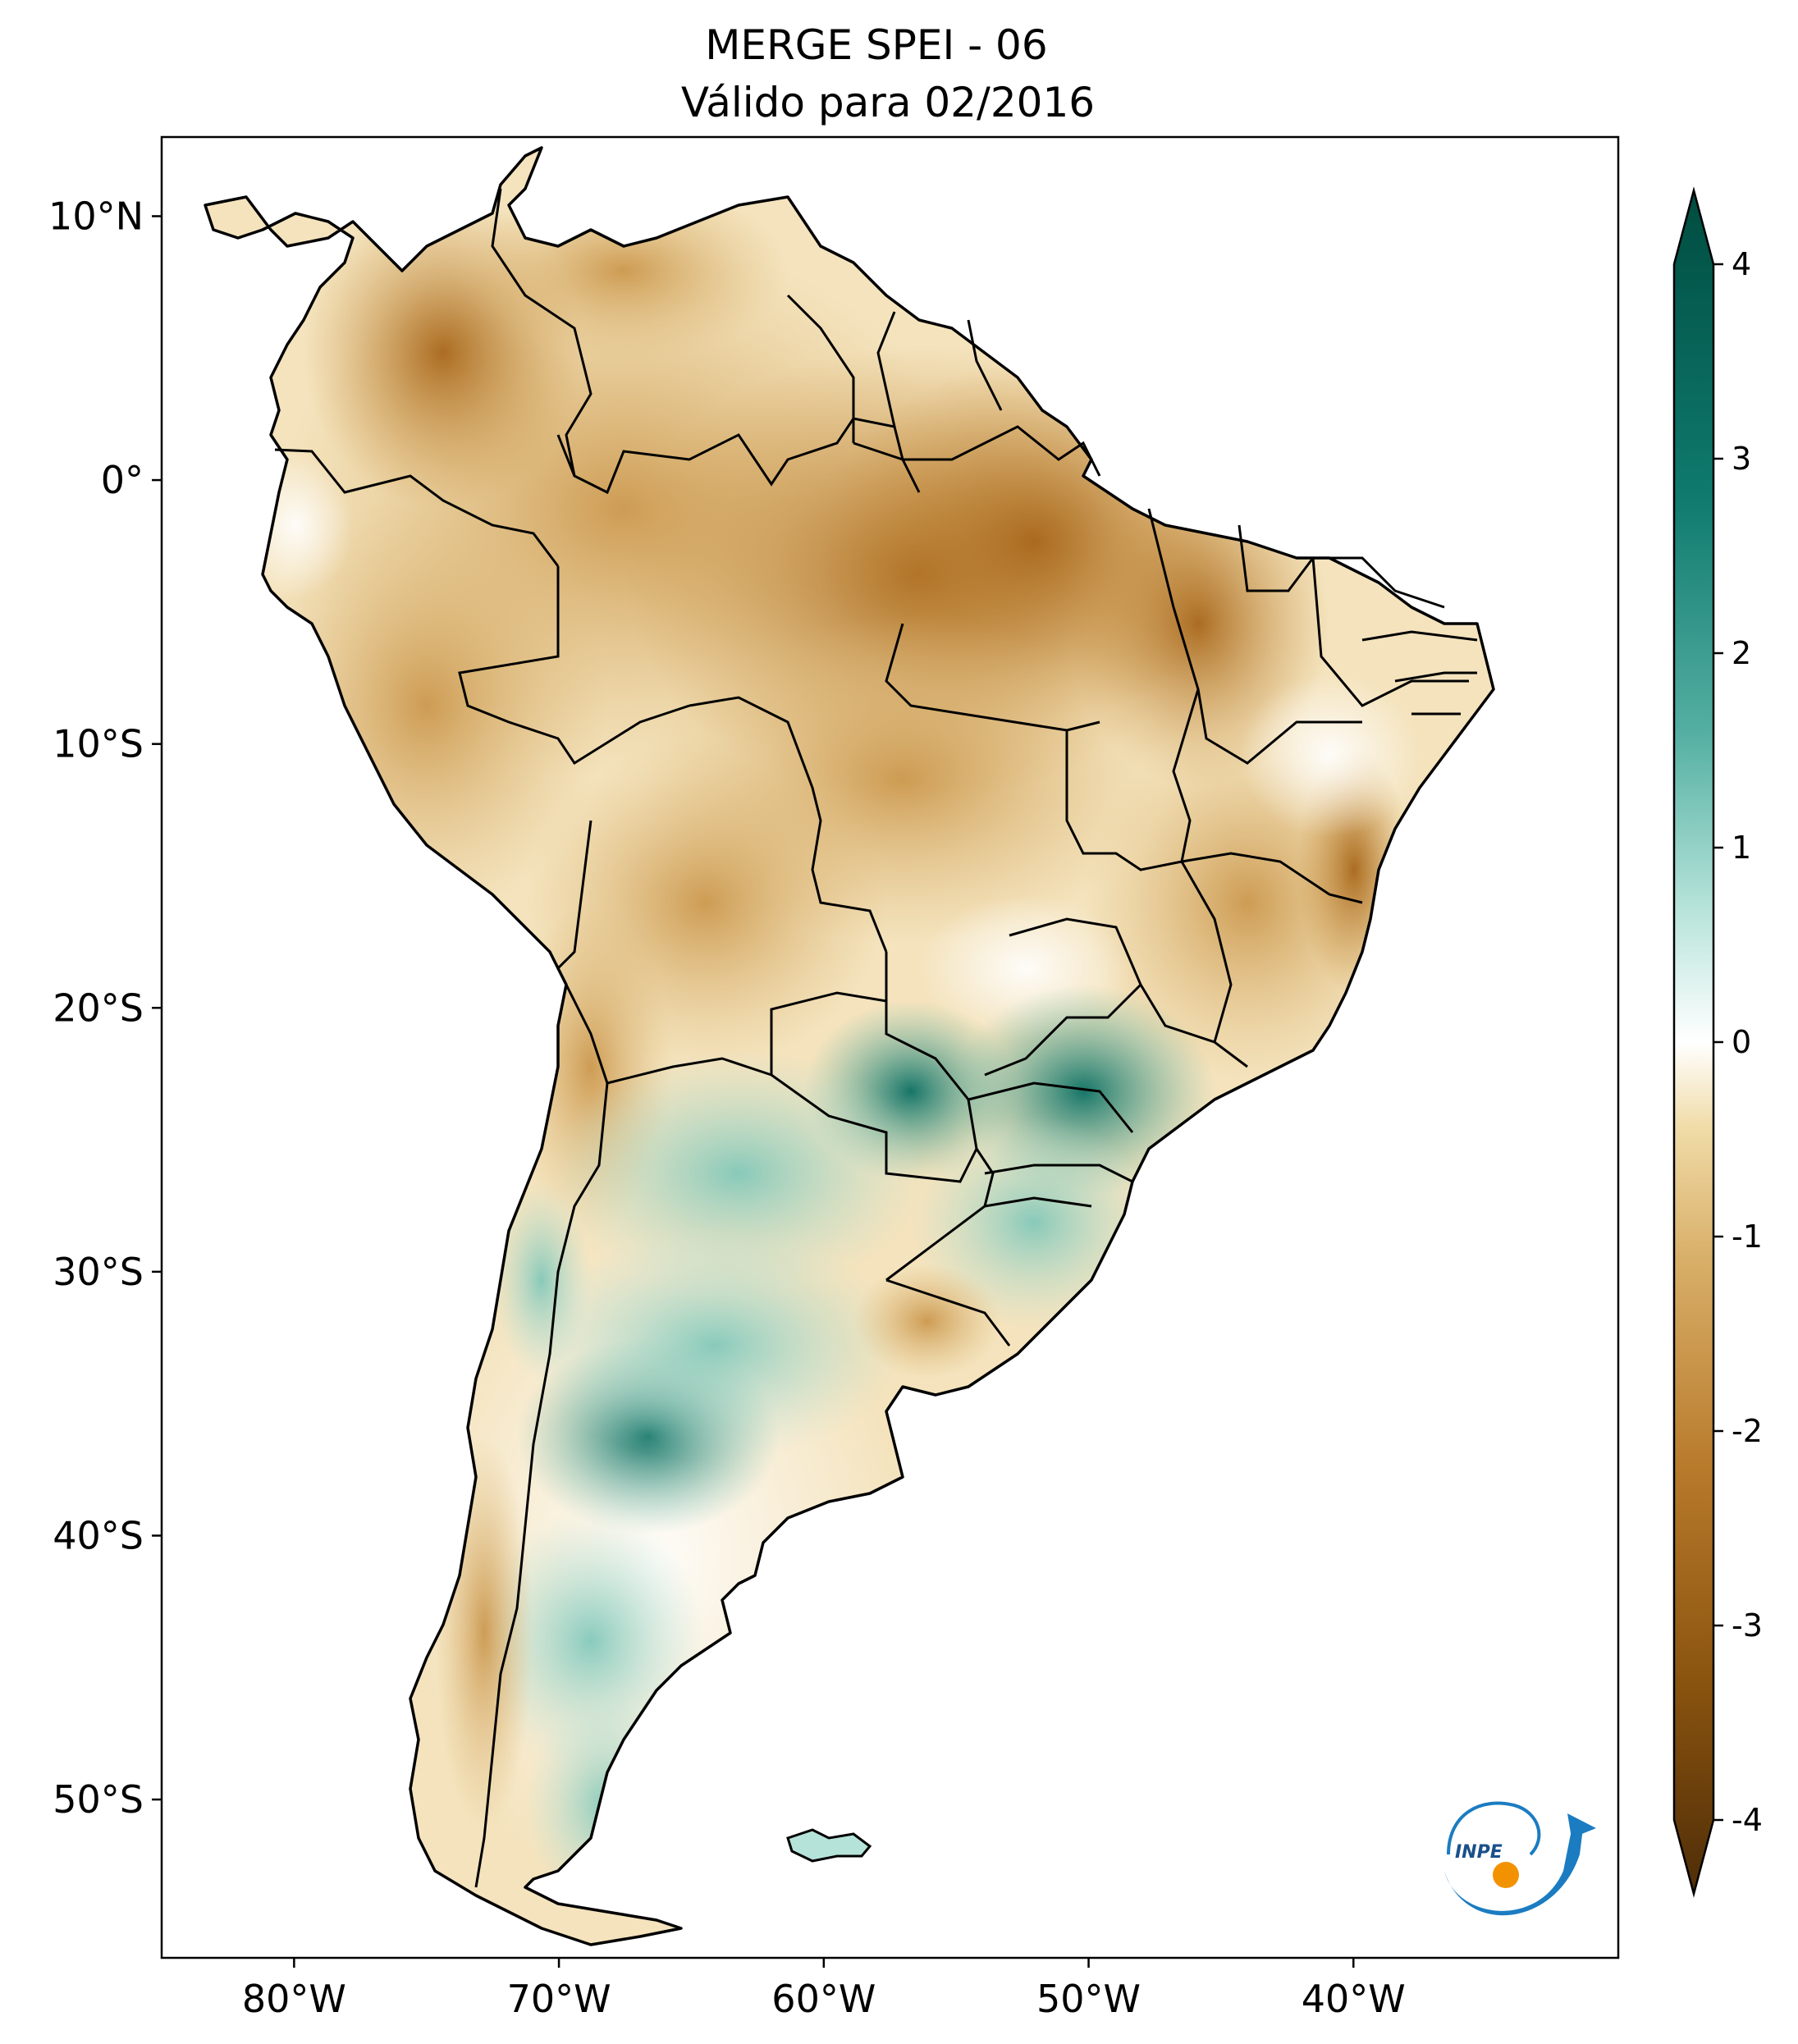 The height and width of the screenshot is (2044, 1798). Describe the element at coordinates (1741, 264) in the screenshot. I see `colorbar-tick-label: 4` at that location.